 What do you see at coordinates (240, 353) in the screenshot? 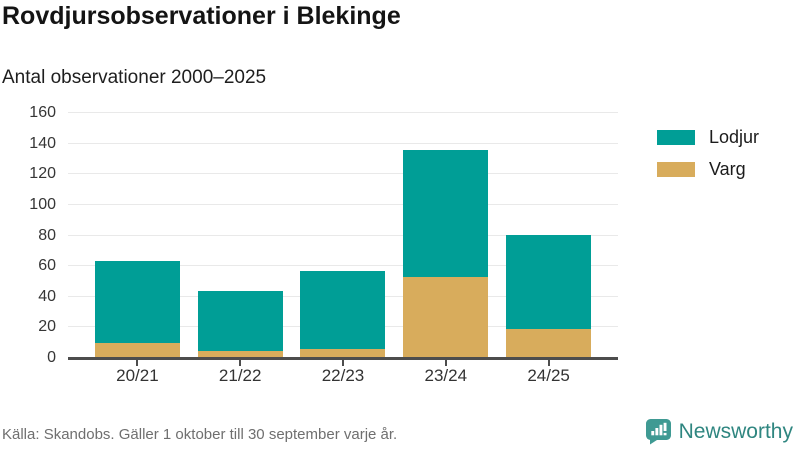
I see `bar-segment-varg-21/22` at bounding box center [240, 353].